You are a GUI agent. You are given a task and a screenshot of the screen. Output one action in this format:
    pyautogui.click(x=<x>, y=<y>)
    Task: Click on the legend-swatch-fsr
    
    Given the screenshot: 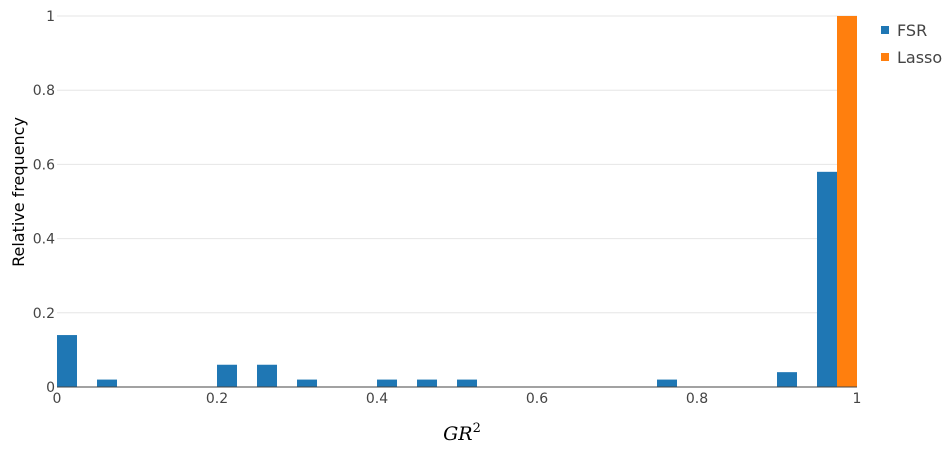 What is the action you would take?
    pyautogui.click(x=885, y=30)
    